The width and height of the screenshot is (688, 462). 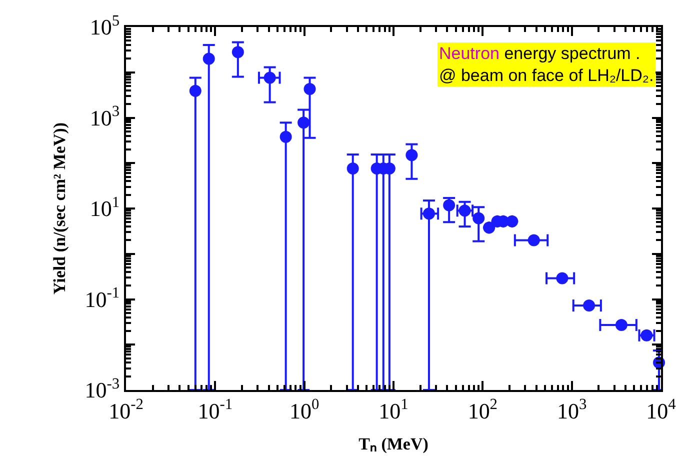 What do you see at coordinates (393, 444) in the screenshot?
I see `x-axis-title: Tₙ (MeV)` at bounding box center [393, 444].